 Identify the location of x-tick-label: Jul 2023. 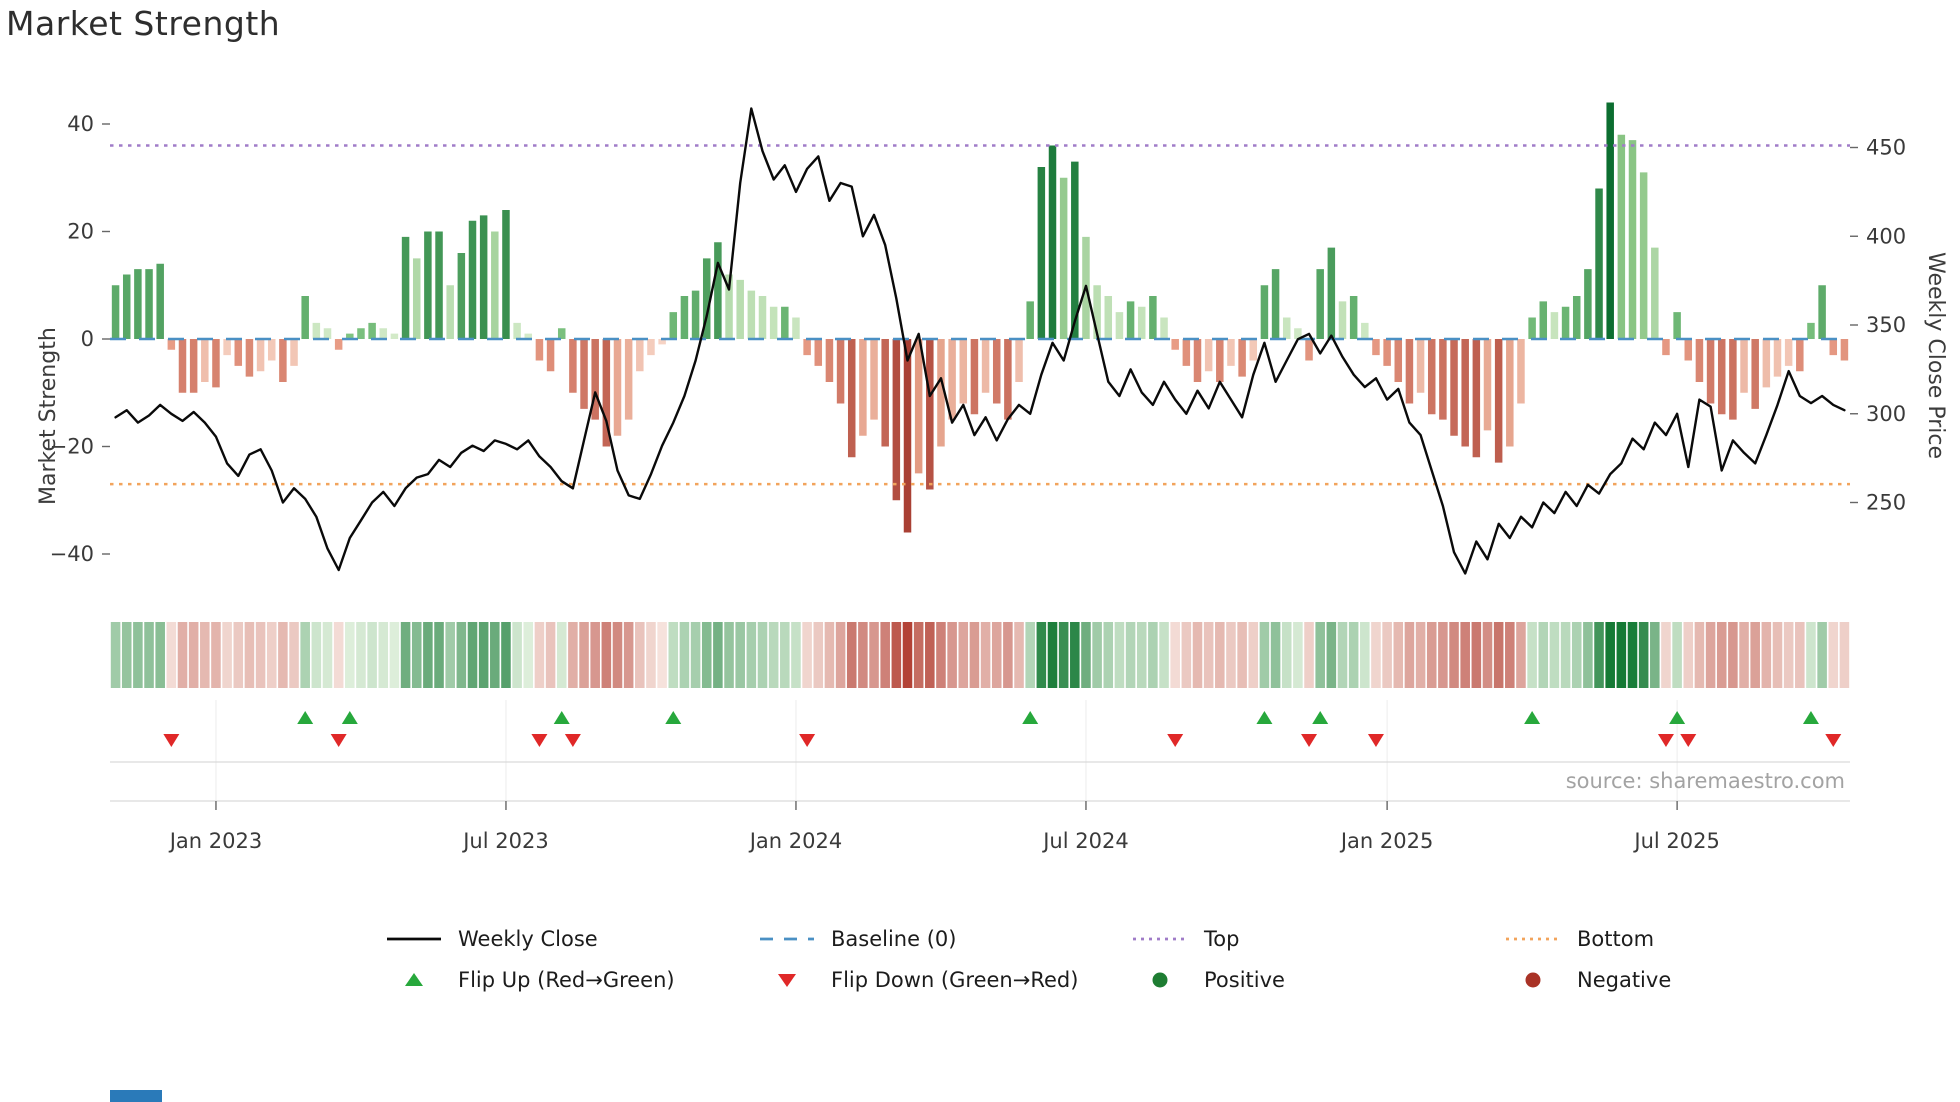
(504, 841).